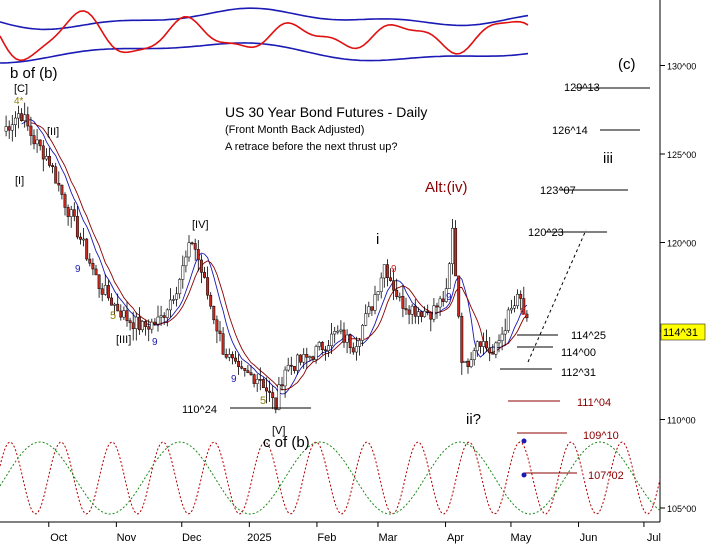 Image resolution: width=714 pixels, height=555 pixels. I want to click on y-tick-label: 120^00, so click(681, 244).